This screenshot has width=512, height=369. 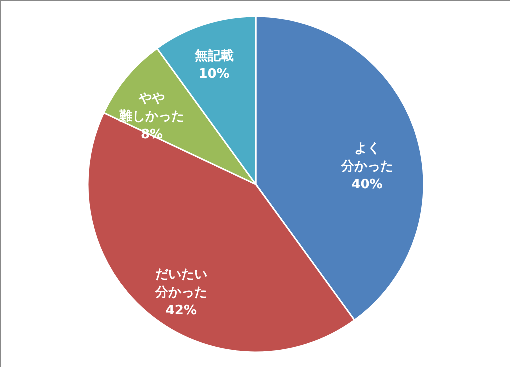 What do you see at coordinates (367, 157) in the screenshot?
I see `slice-label: よく分かった` at bounding box center [367, 157].